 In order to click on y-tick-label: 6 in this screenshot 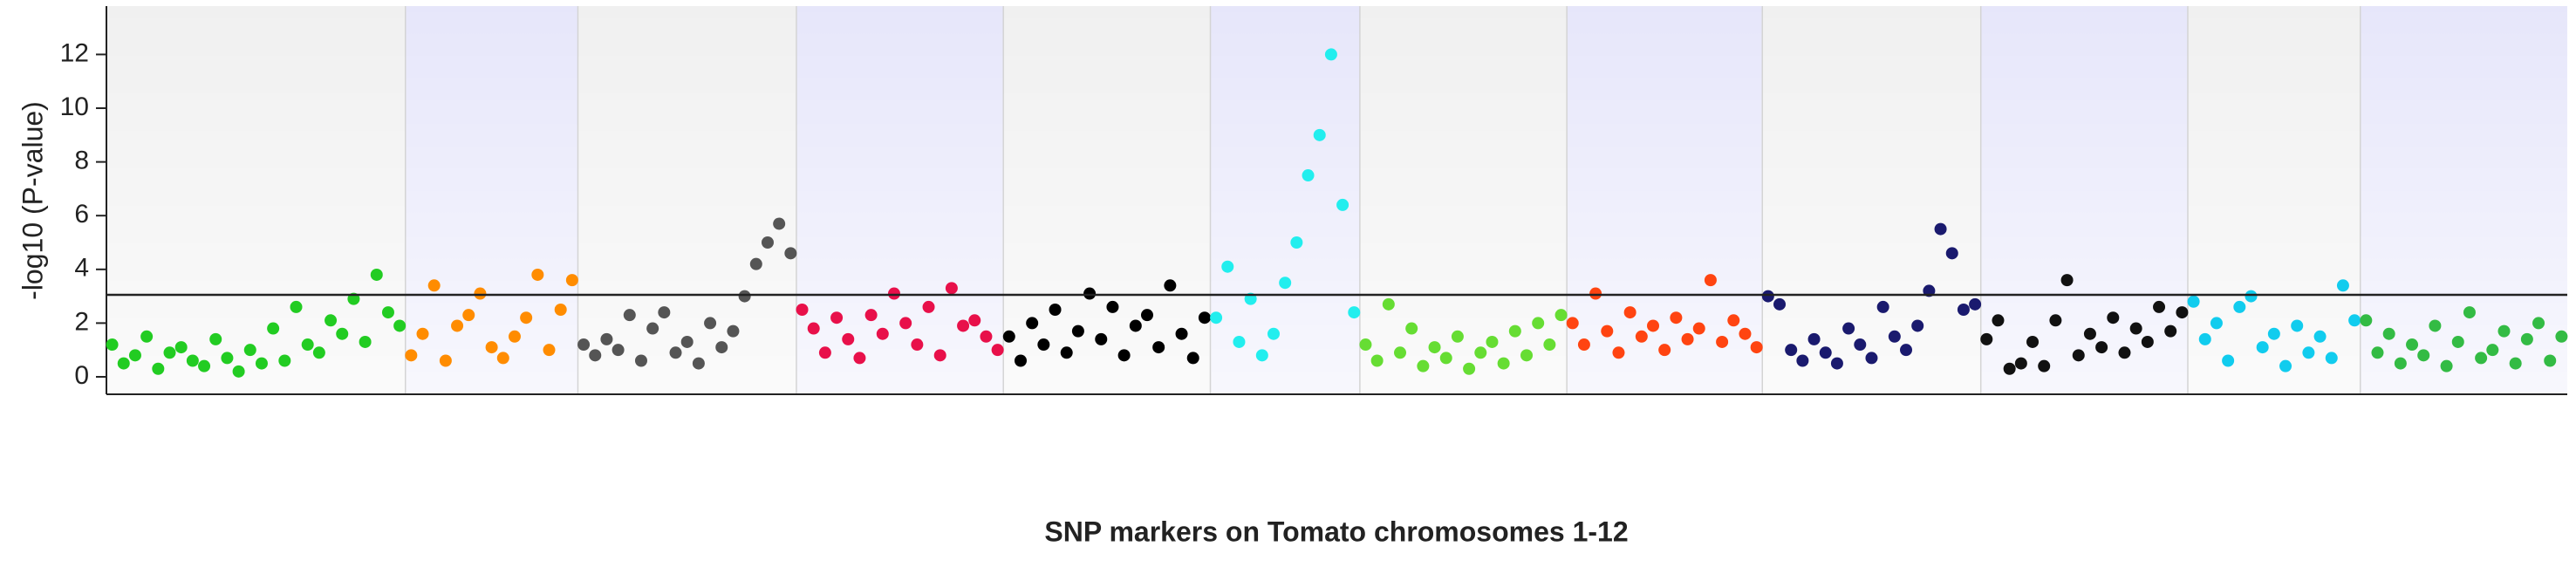, I will do `click(81, 215)`.